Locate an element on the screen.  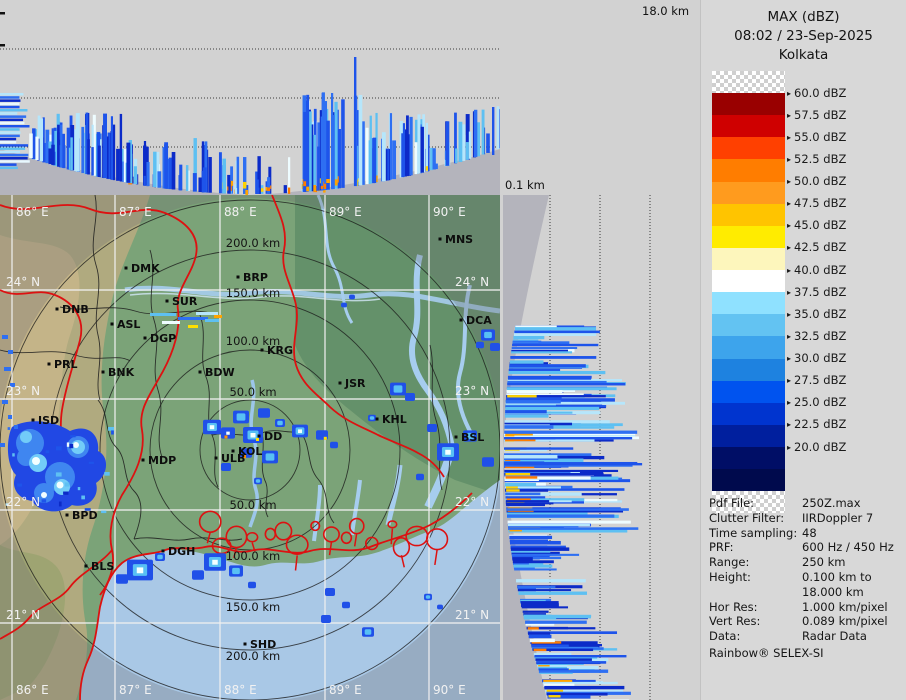
legend-title-block: MAX (dBZ) 08:02 / 23-Sep-2025 Kolkata is located at coordinates (803, 36).